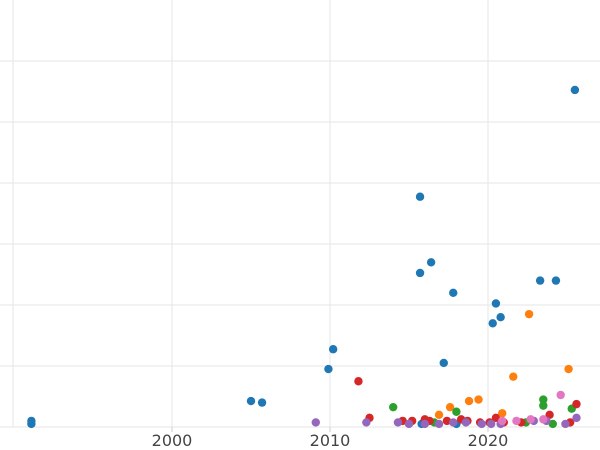 Image resolution: width=600 pixels, height=450 pixels. I want to click on x-tick-label-2010: 2010, so click(330, 440).